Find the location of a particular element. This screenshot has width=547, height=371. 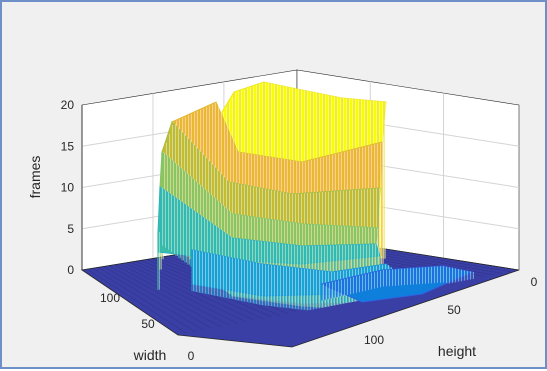

tick-label: 5 is located at coordinates (70, 229).